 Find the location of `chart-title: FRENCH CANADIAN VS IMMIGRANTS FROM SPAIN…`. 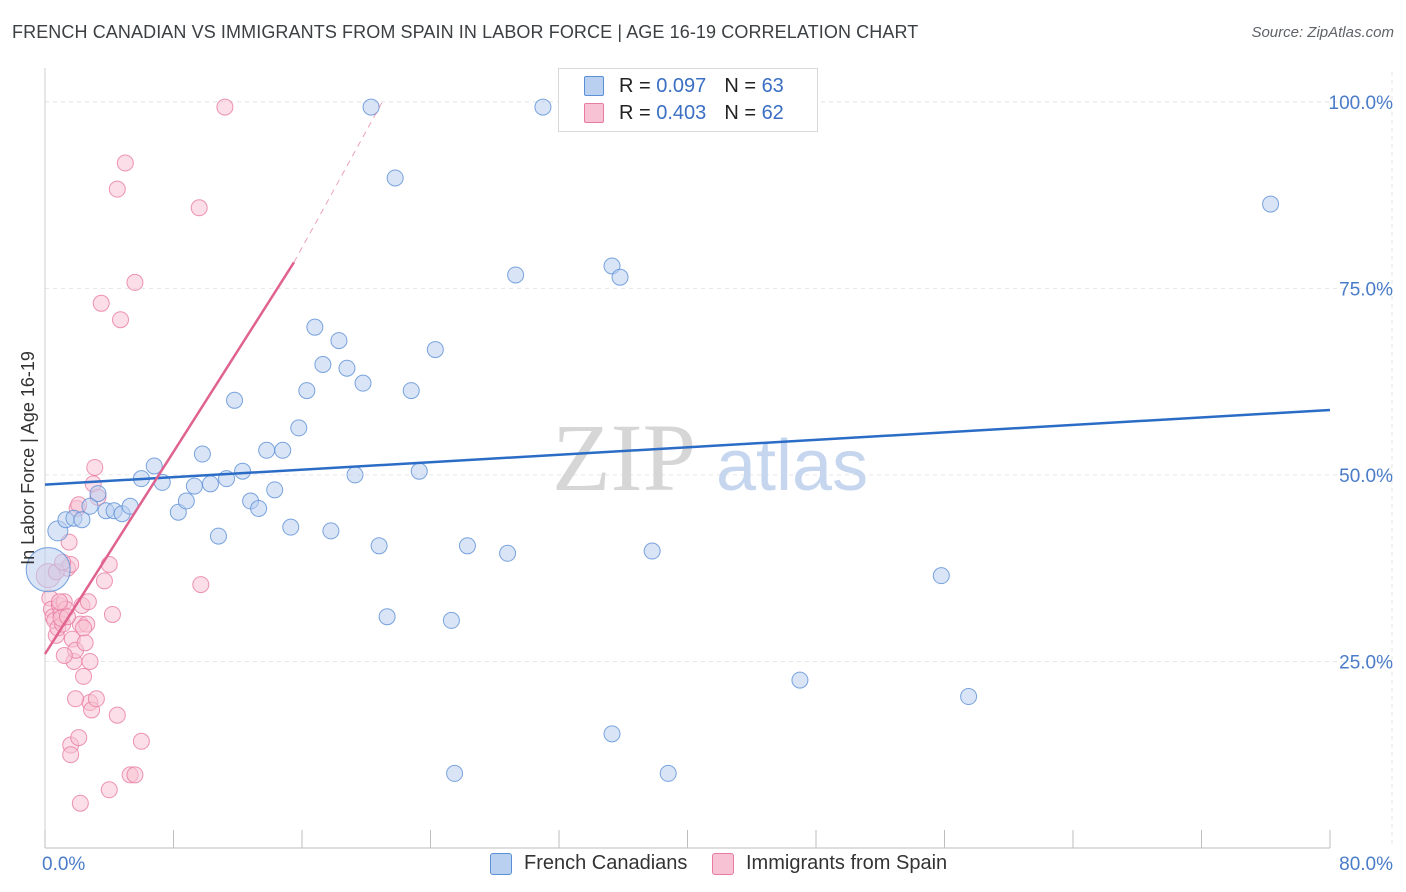

chart-title: FRENCH CANADIAN VS IMMIGRANTS FROM SPAIN… is located at coordinates (465, 32).